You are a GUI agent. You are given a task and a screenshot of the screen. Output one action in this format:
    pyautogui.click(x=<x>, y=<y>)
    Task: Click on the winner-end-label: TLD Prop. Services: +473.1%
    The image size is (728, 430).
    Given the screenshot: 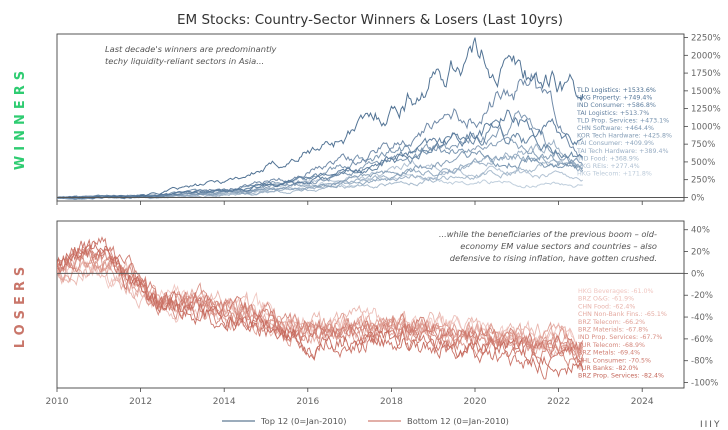 What is the action you would take?
    pyautogui.click(x=622, y=120)
    